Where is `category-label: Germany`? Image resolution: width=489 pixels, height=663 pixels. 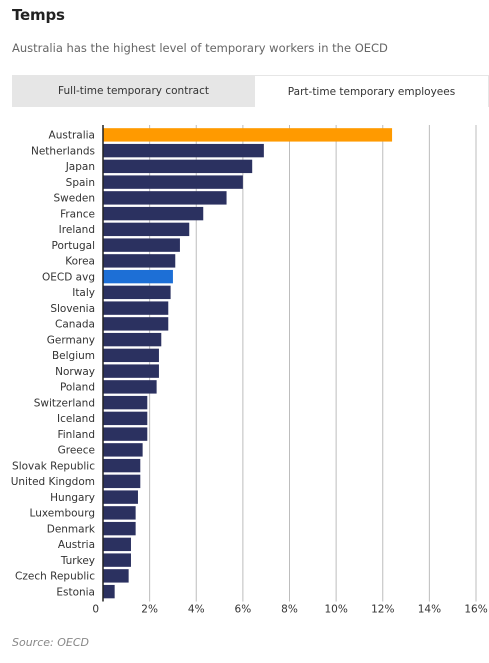 category-label: Germany is located at coordinates (71, 340).